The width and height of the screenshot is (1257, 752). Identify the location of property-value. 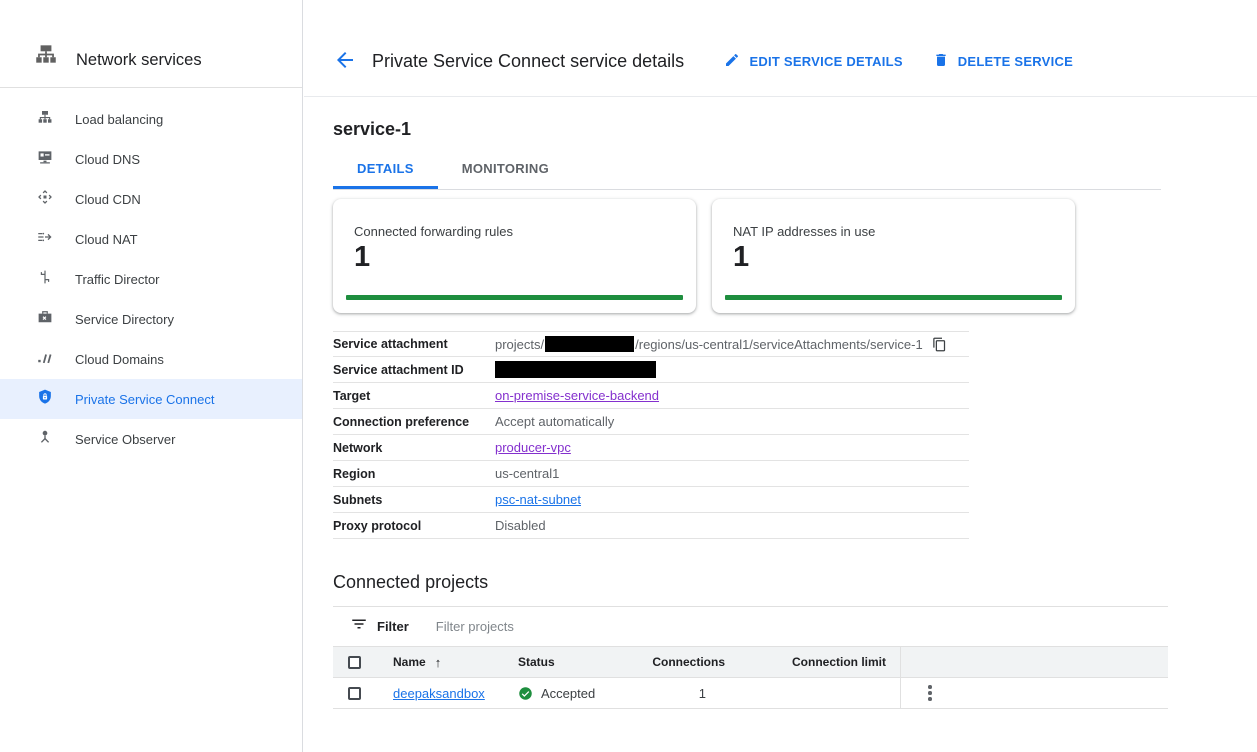
(575, 369).